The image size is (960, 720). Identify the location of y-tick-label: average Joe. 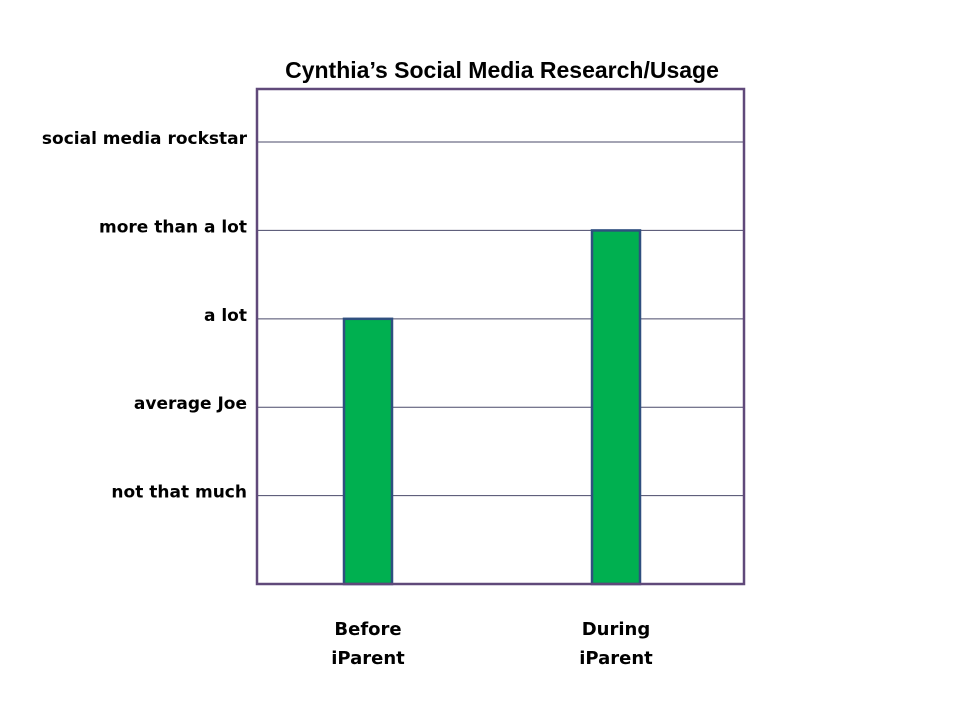
(190, 404).